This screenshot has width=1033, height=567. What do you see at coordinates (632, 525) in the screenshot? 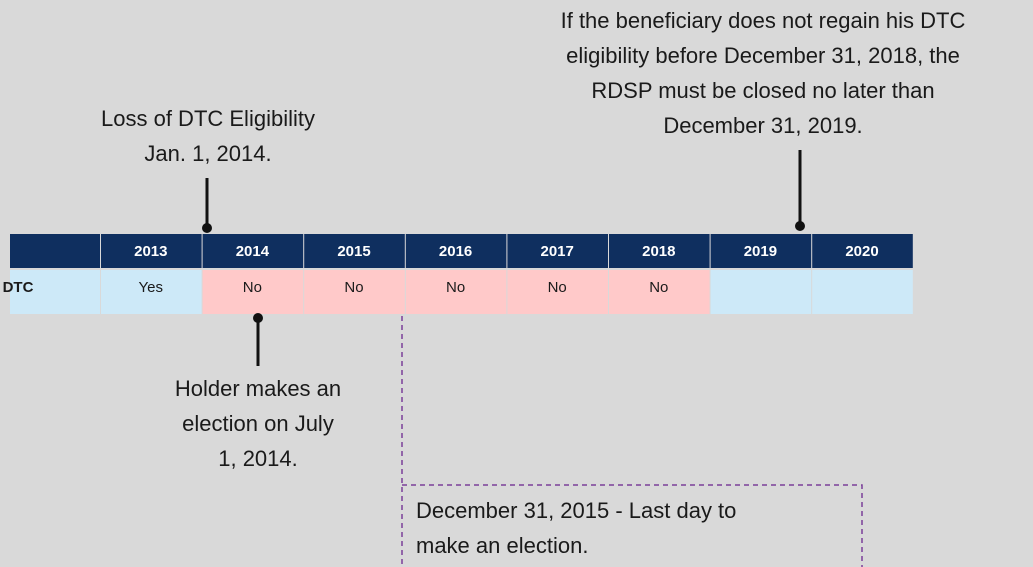
I see `dashed-box` at bounding box center [632, 525].